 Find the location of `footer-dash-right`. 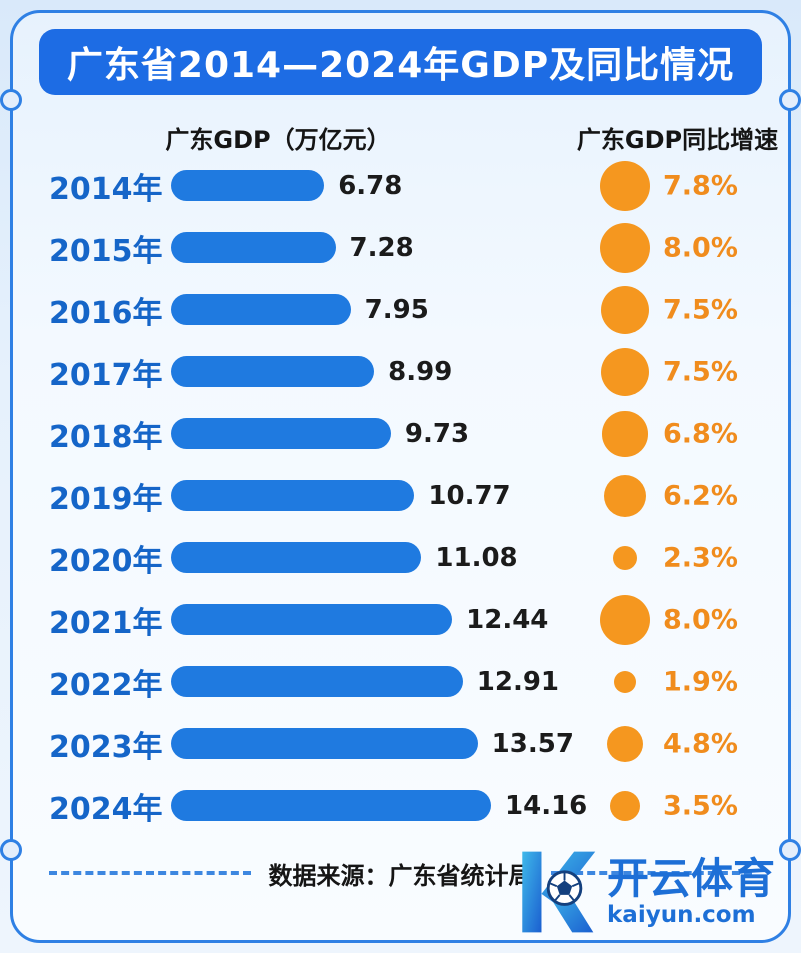

footer-dash-right is located at coordinates (651, 873).